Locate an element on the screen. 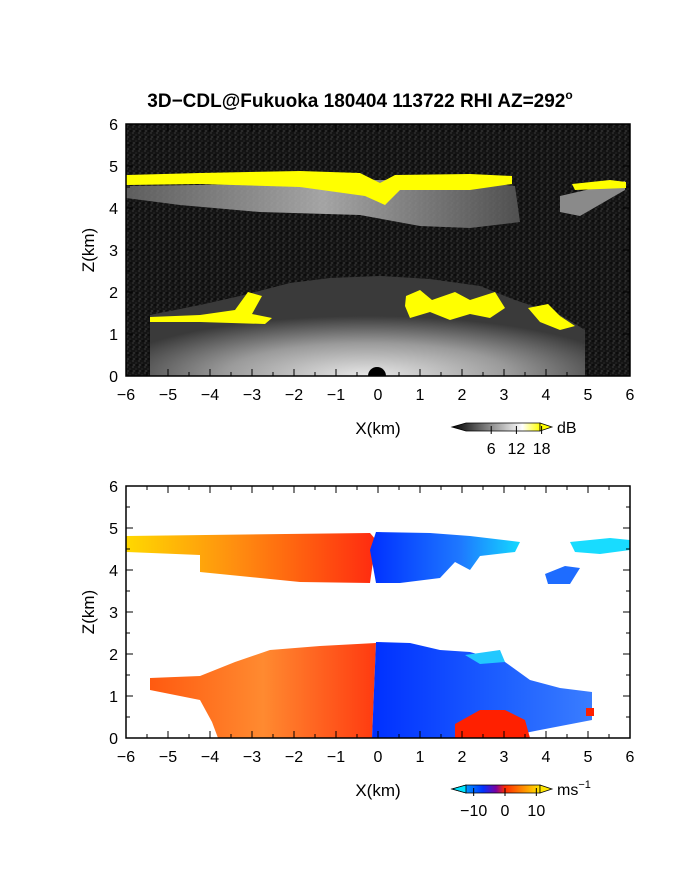 The width and height of the screenshot is (680, 880). colorbar-tick-label: 0 is located at coordinates (505, 811).